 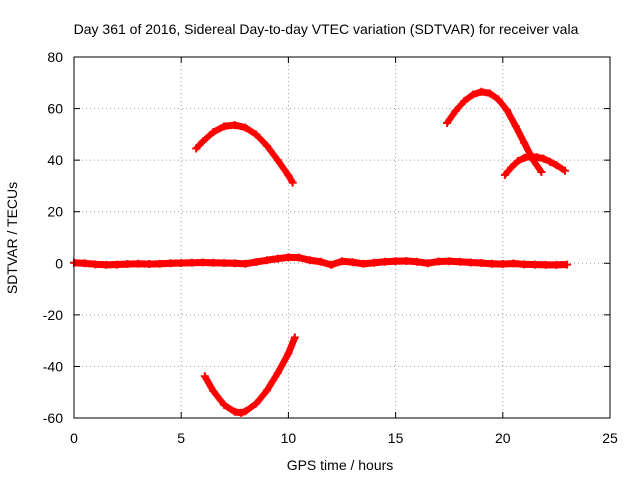 I want to click on arc-lower-point, so click(x=294, y=337).